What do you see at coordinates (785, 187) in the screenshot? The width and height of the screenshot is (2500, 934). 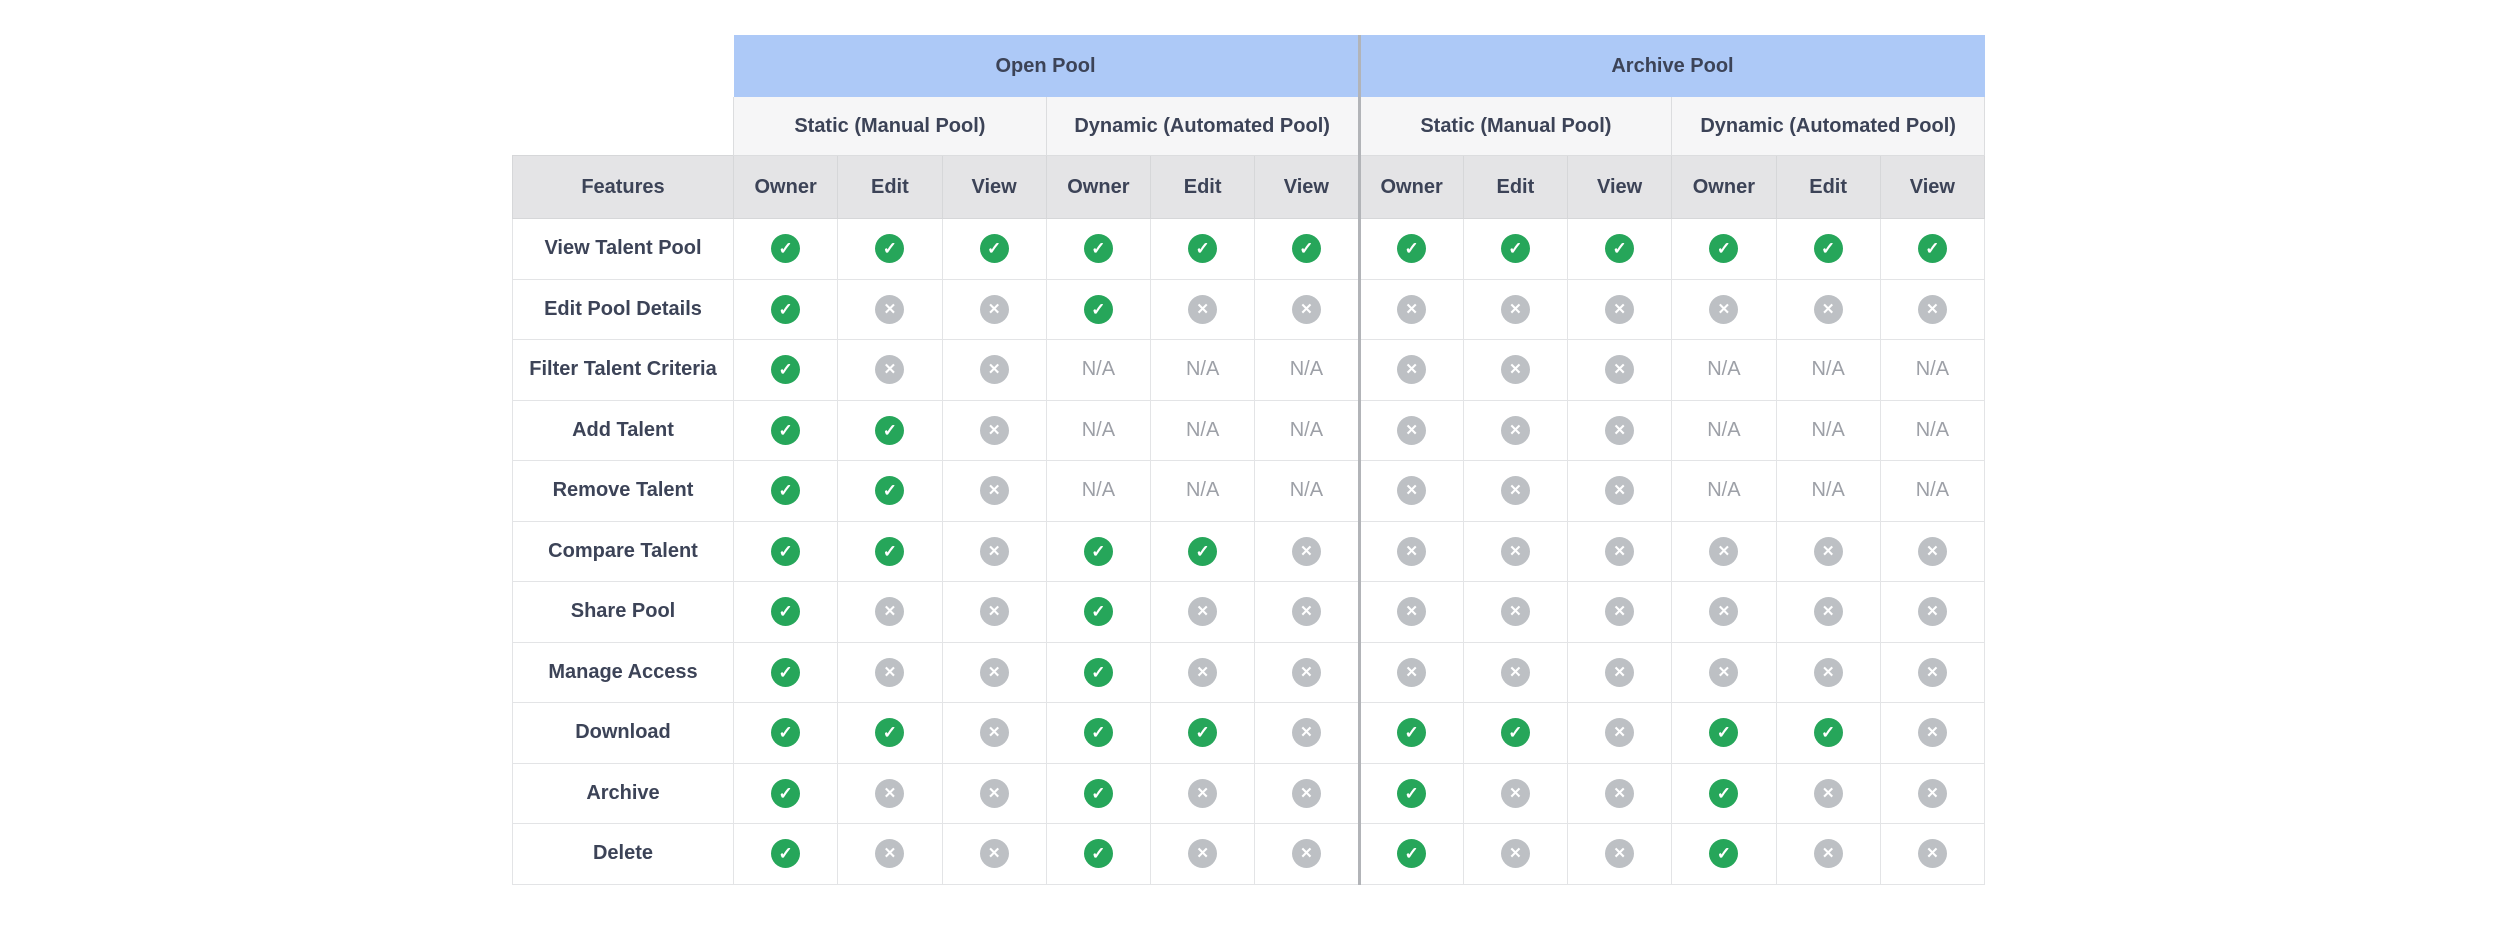 I see `role-header-owner: Owner` at bounding box center [785, 187].